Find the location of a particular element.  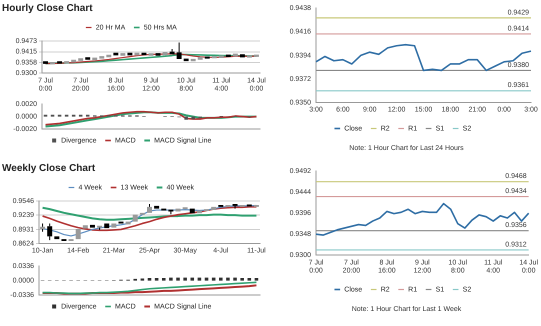

chart-title: Weekly Close Chart is located at coordinates (49, 168).